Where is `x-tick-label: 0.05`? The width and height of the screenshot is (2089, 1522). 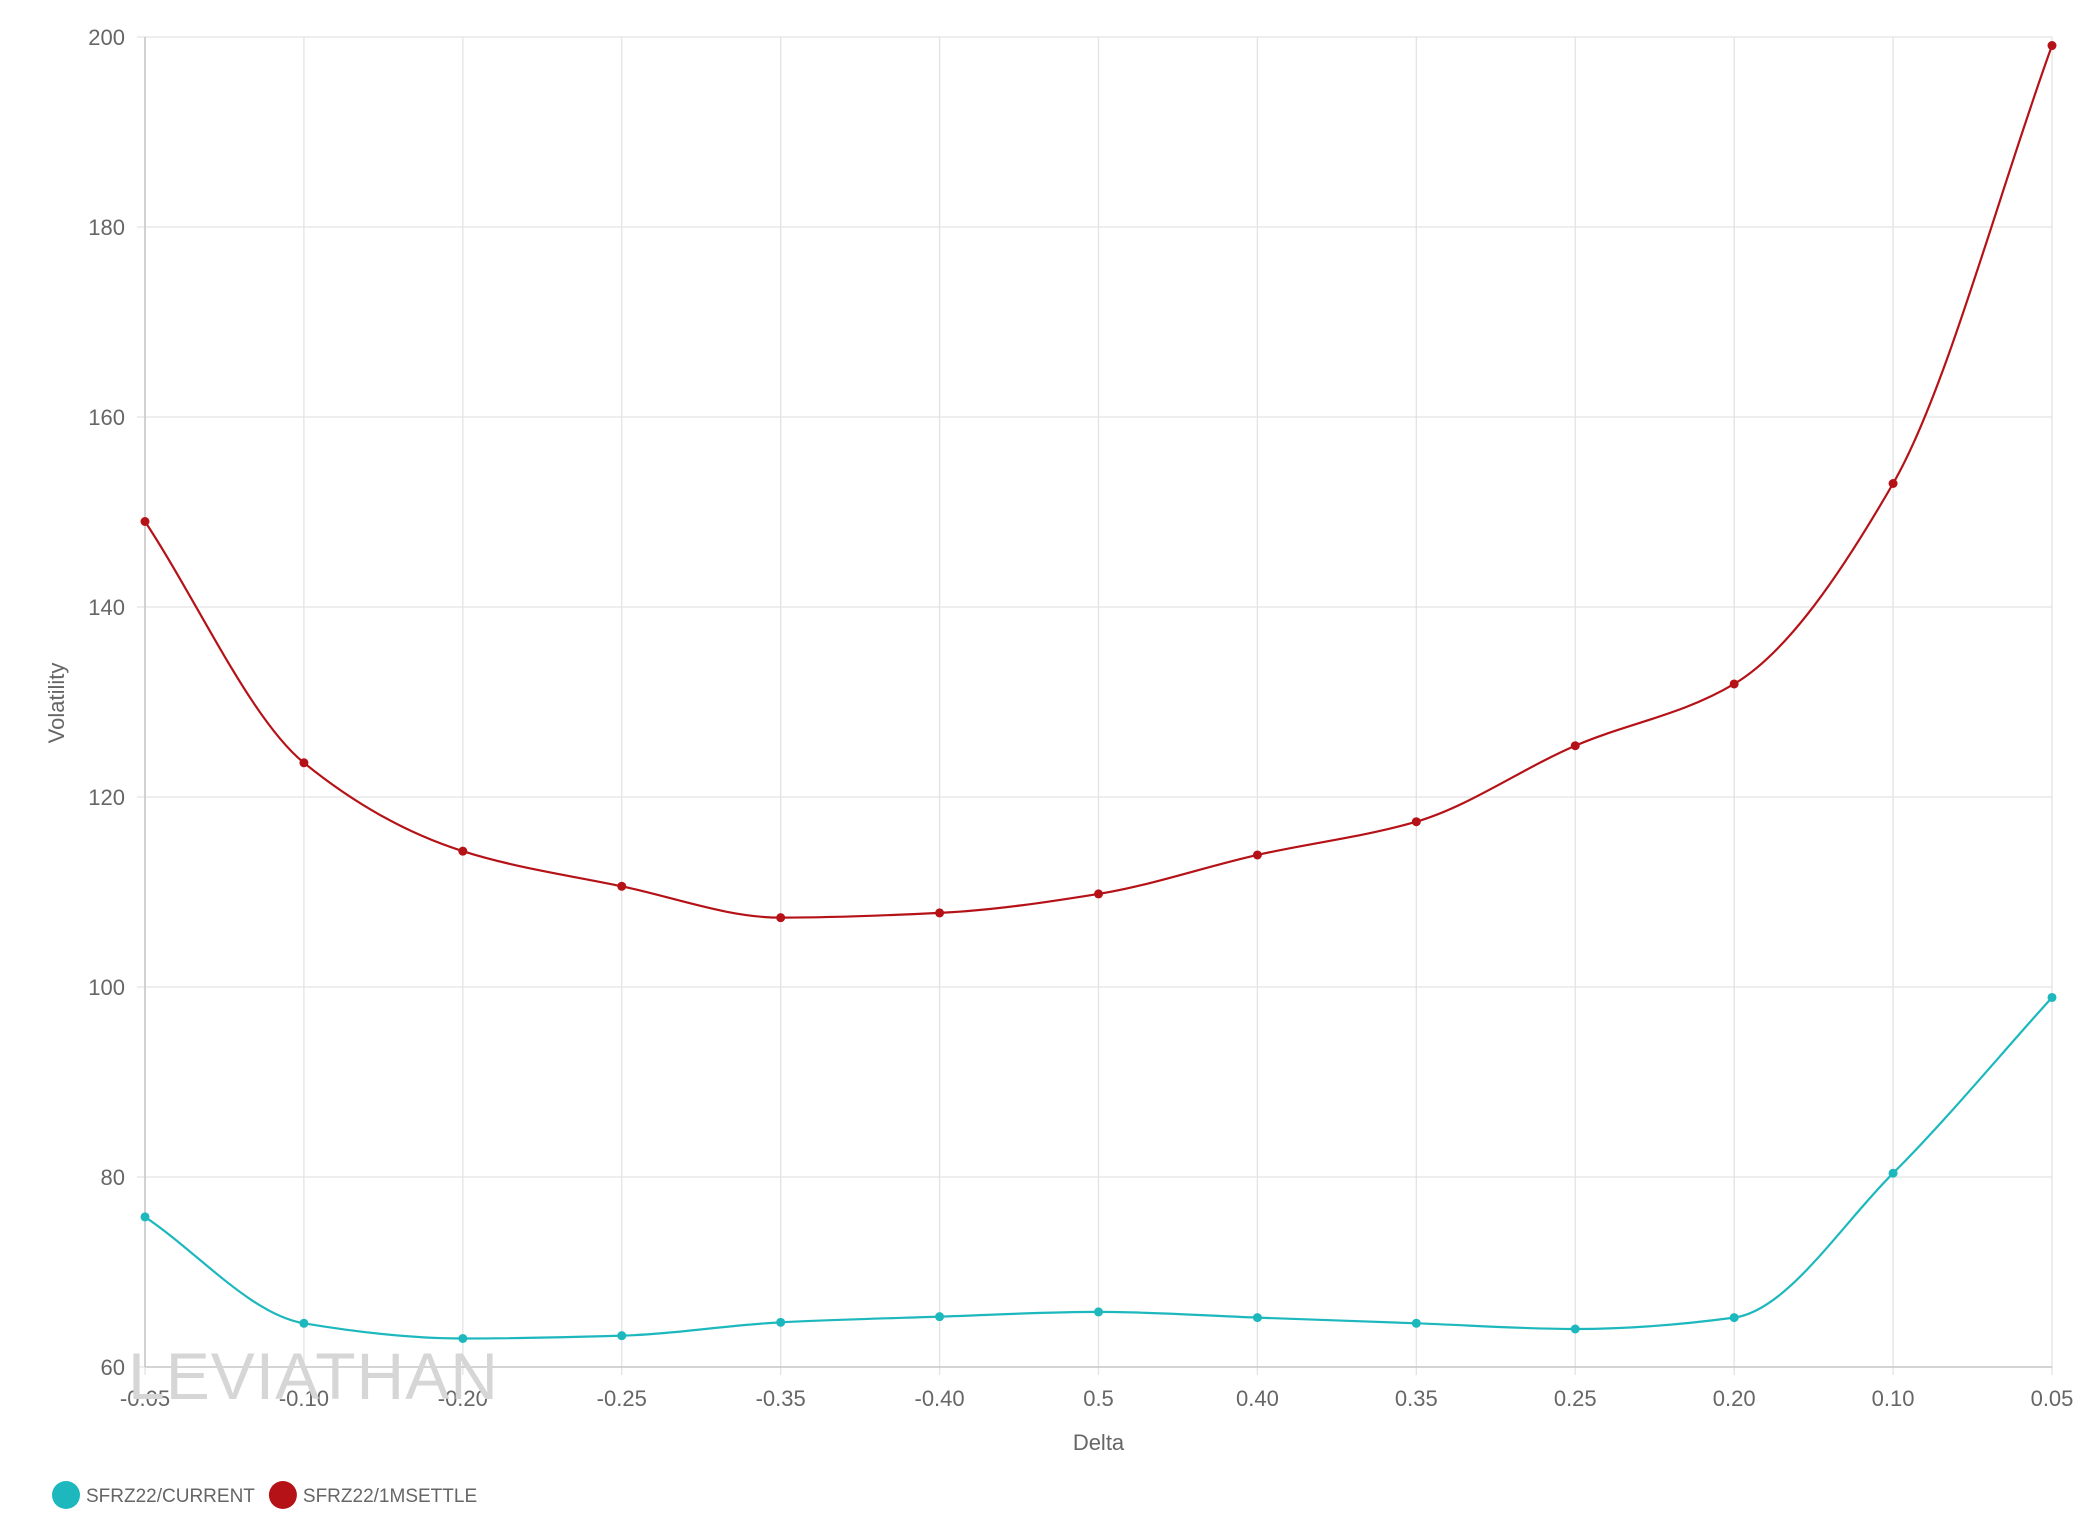 x-tick-label: 0.05 is located at coordinates (2052, 1398).